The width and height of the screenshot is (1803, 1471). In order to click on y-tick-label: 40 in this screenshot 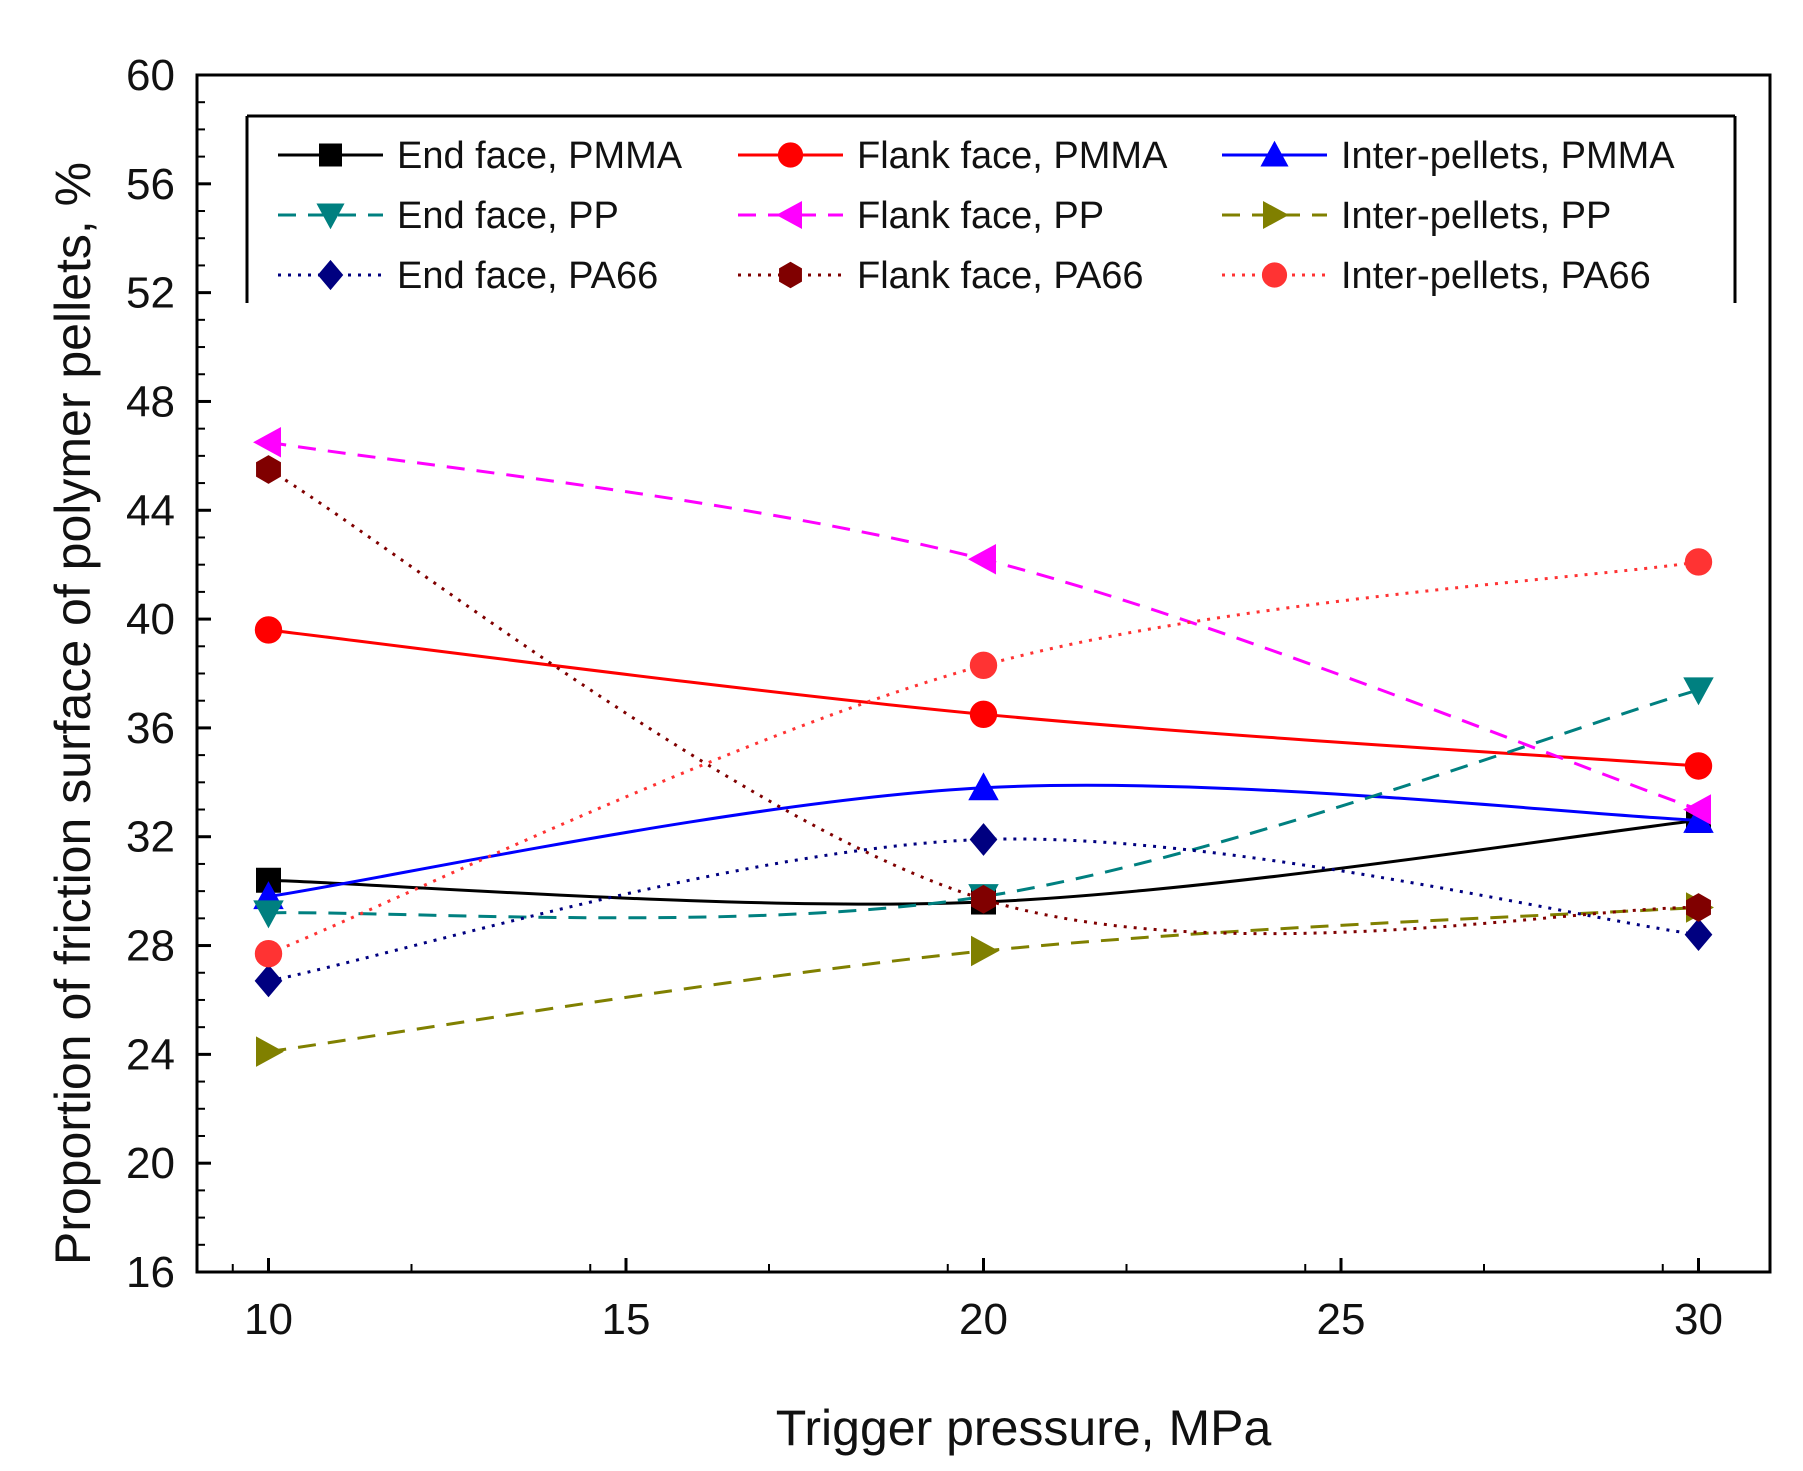, I will do `click(150, 619)`.